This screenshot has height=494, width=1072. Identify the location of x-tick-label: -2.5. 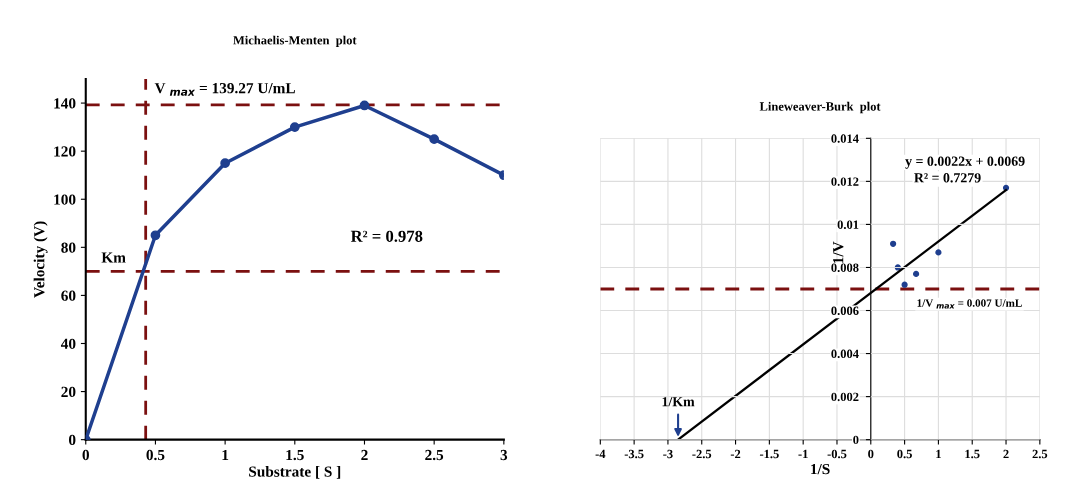
(702, 454).